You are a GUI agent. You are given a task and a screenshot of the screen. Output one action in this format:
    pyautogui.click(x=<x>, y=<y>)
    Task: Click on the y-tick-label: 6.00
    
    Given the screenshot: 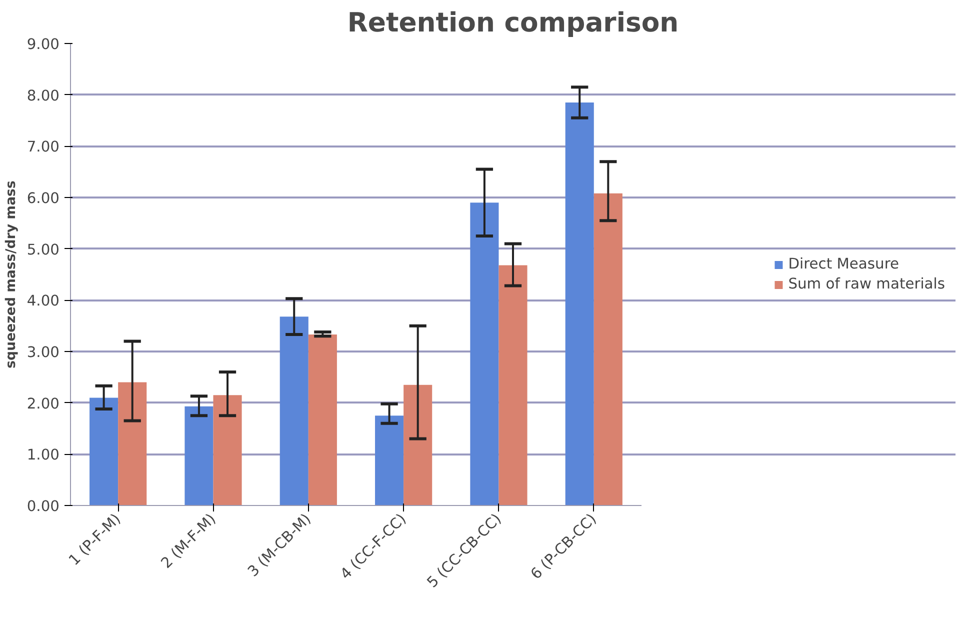 What is the action you would take?
    pyautogui.click(x=43, y=198)
    